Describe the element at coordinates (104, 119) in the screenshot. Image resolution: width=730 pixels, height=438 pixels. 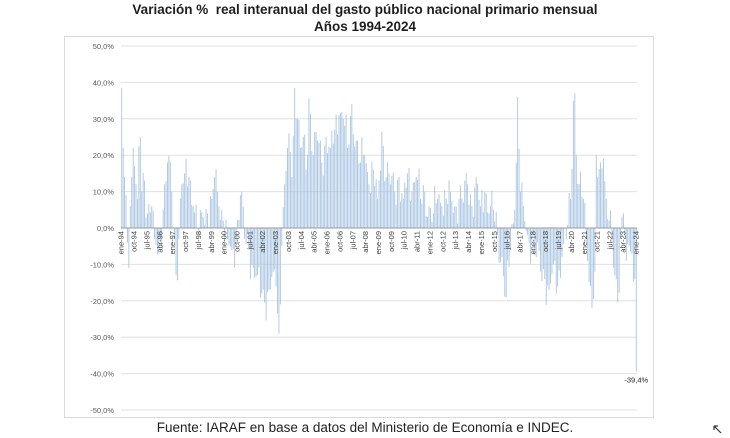
I see `y-tick-label: 30,0%` at that location.